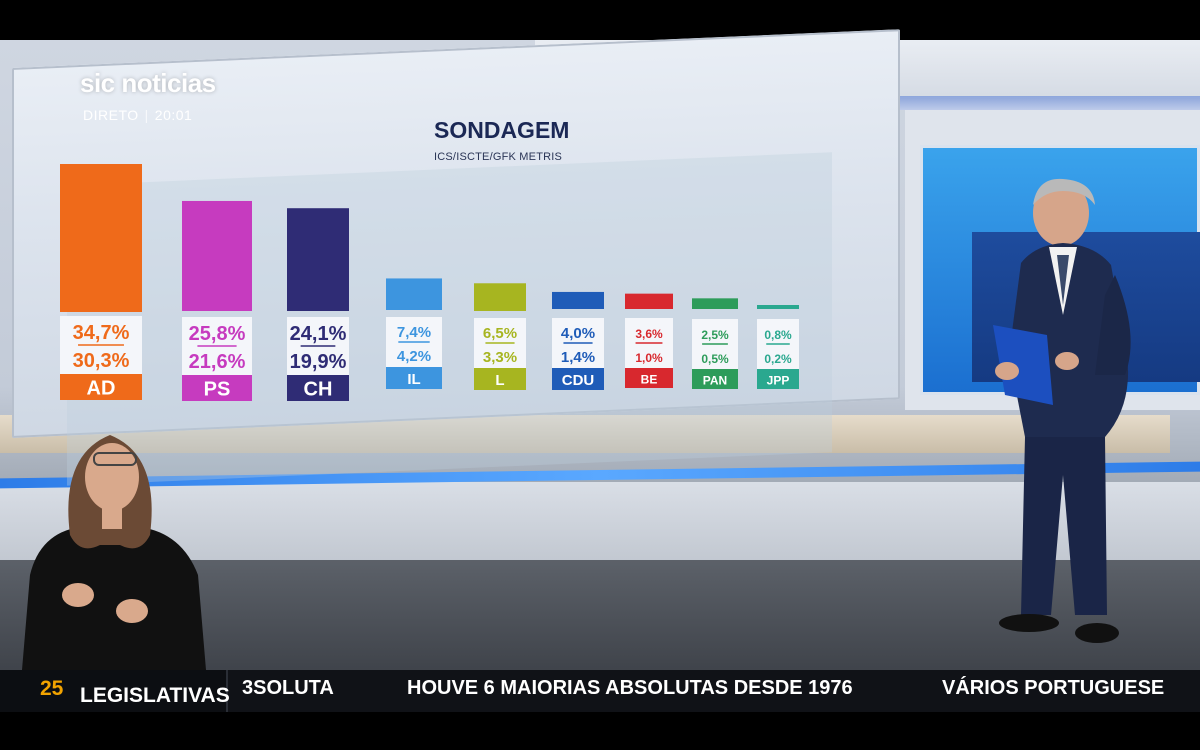  What do you see at coordinates (148, 83) in the screenshot?
I see `channel-logo: sic noticias` at bounding box center [148, 83].